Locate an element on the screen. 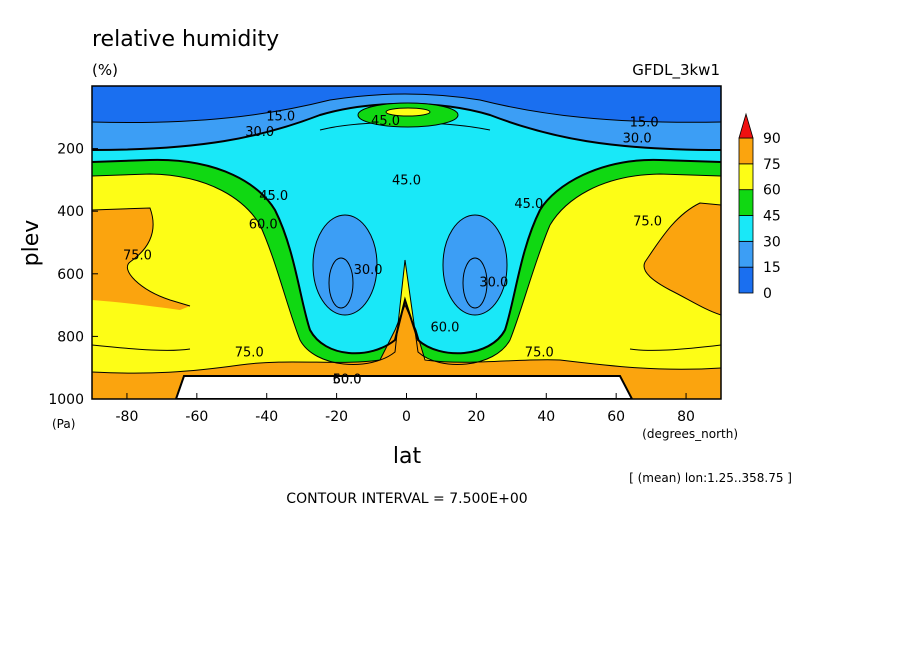 The width and height of the screenshot is (904, 654). band-75-90-west-blob is located at coordinates (141, 259).